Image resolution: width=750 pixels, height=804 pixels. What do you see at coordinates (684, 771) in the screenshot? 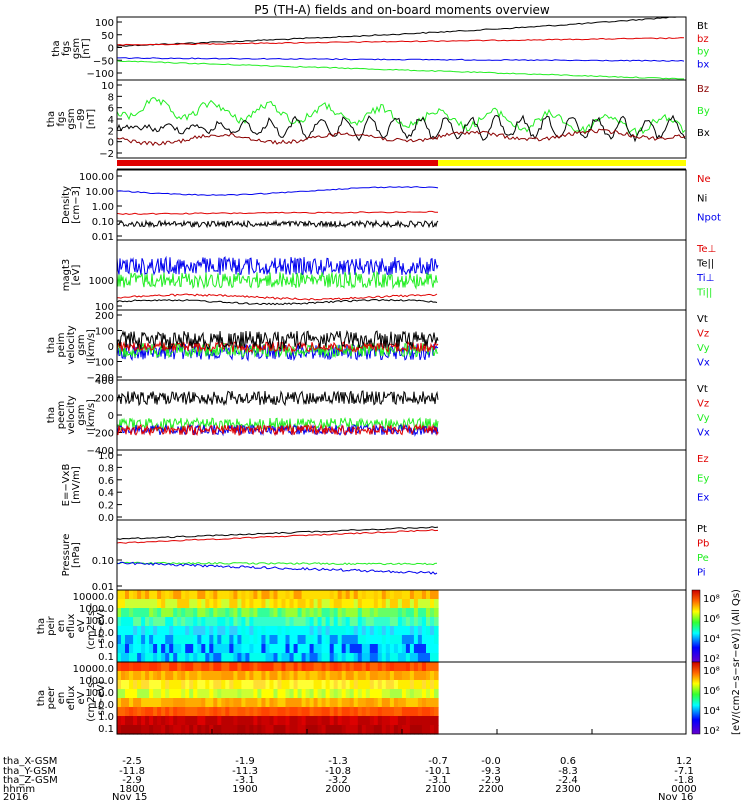
I see `x-tick-label: -7.1` at bounding box center [684, 771].